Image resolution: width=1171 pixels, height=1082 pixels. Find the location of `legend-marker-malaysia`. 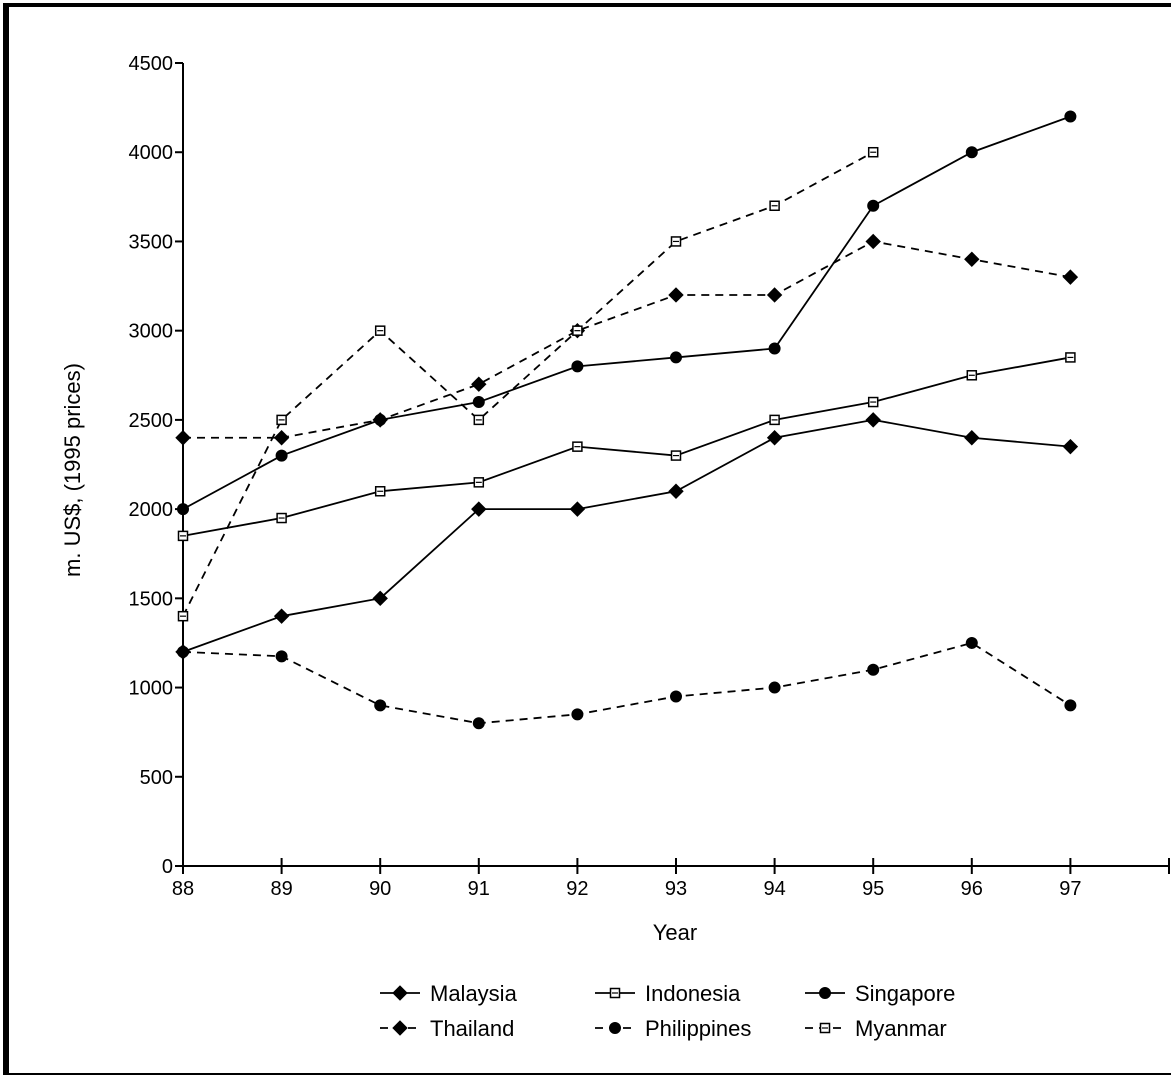

legend-marker-malaysia is located at coordinates (400, 993).